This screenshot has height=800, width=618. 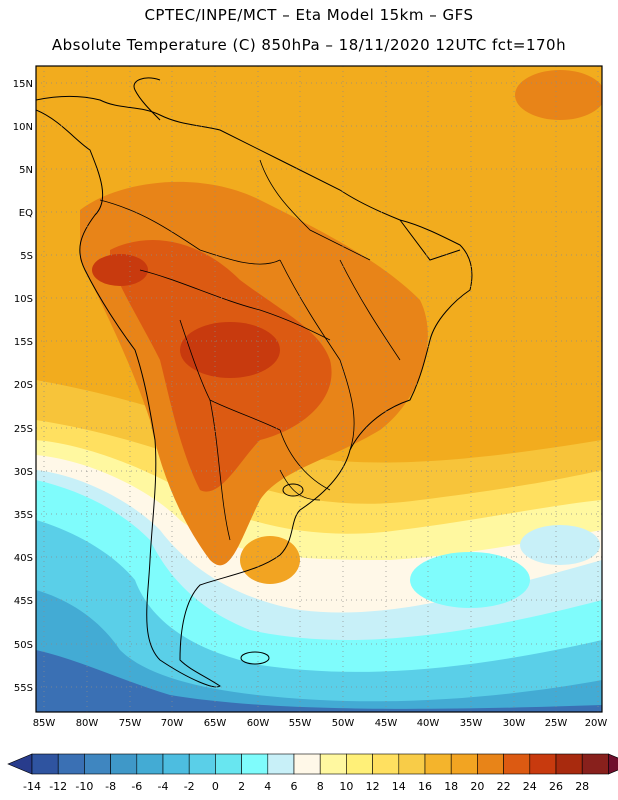 What do you see at coordinates (471, 723) in the screenshot?
I see `lon-label: 35W` at bounding box center [471, 723].